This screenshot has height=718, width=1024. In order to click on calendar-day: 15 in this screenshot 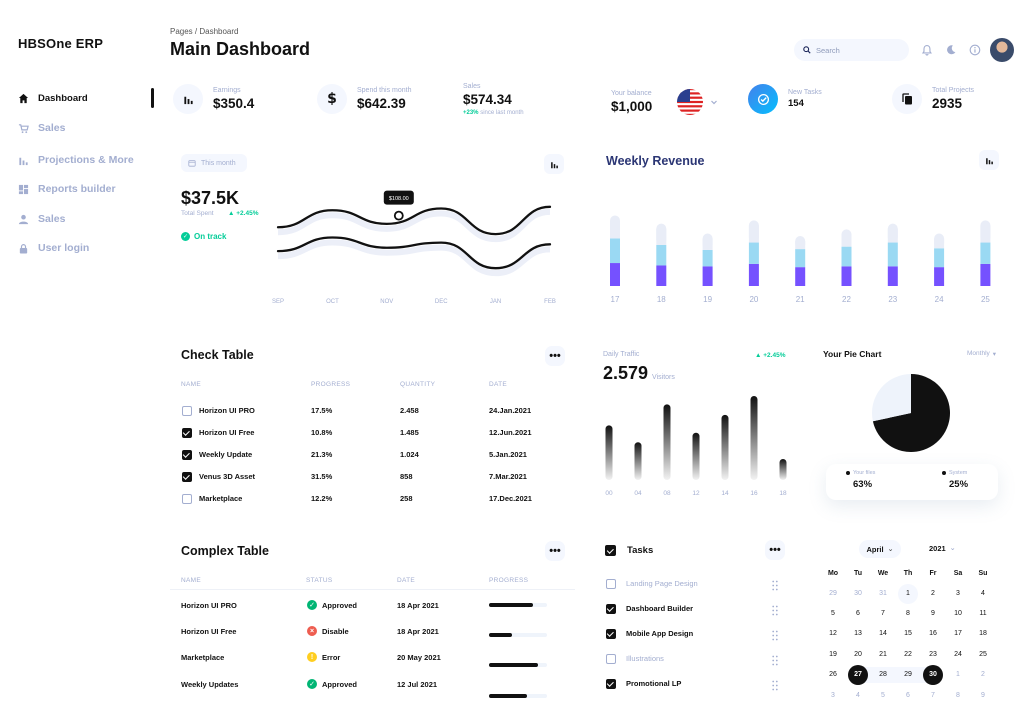, I will do `click(908, 633)`.